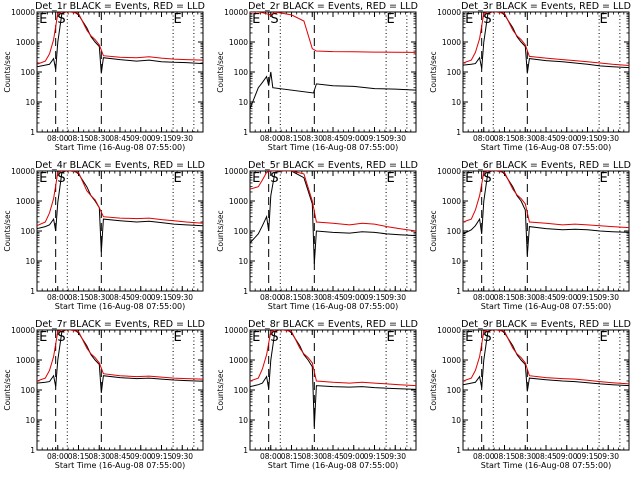 Image resolution: width=640 pixels, height=480 pixels. What do you see at coordinates (274, 19) in the screenshot?
I see `marker-label: S` at bounding box center [274, 19].